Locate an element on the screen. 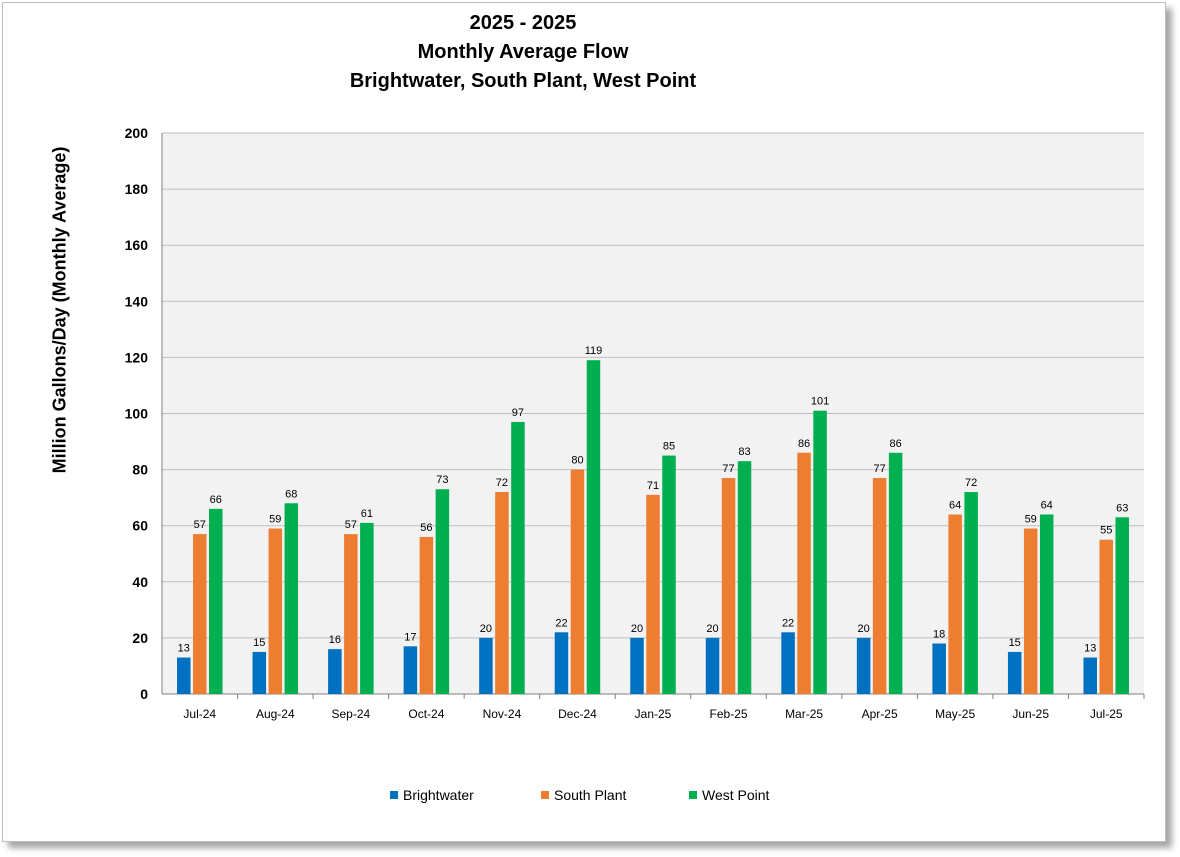  chart-subtitle-1: Monthly Average Flow is located at coordinates (523, 52).